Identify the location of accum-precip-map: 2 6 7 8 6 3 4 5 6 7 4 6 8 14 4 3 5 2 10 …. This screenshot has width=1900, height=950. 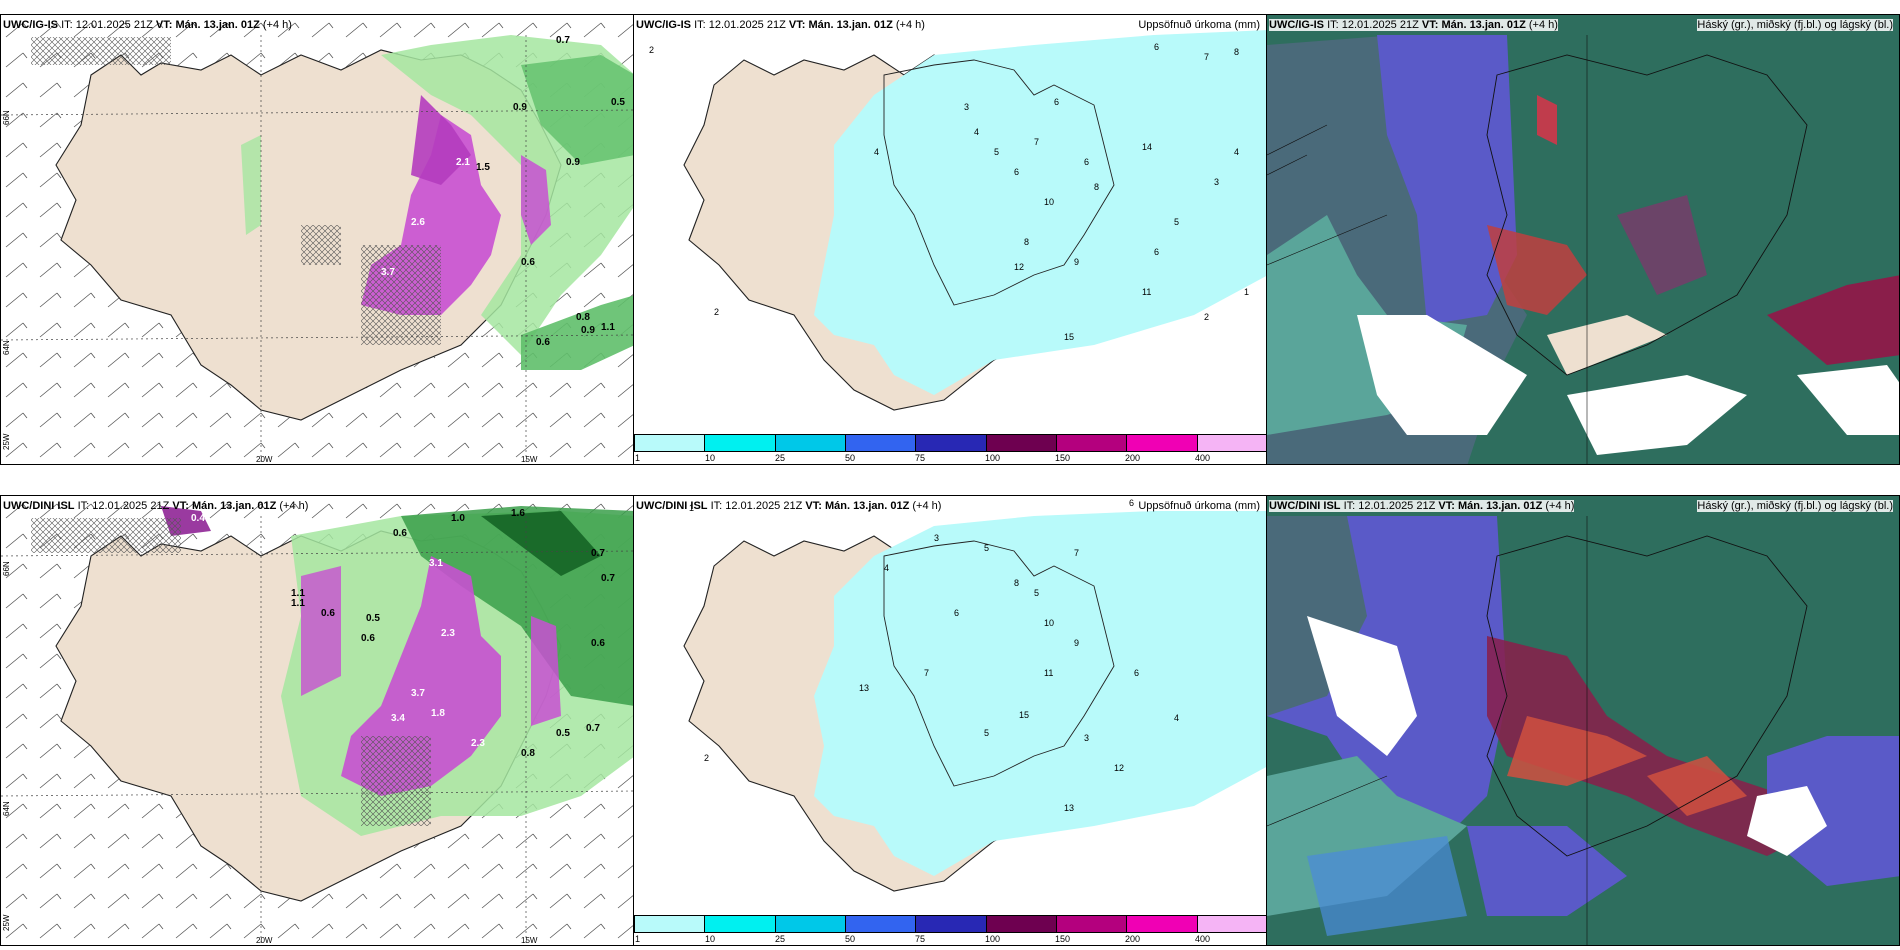
(957, 220).